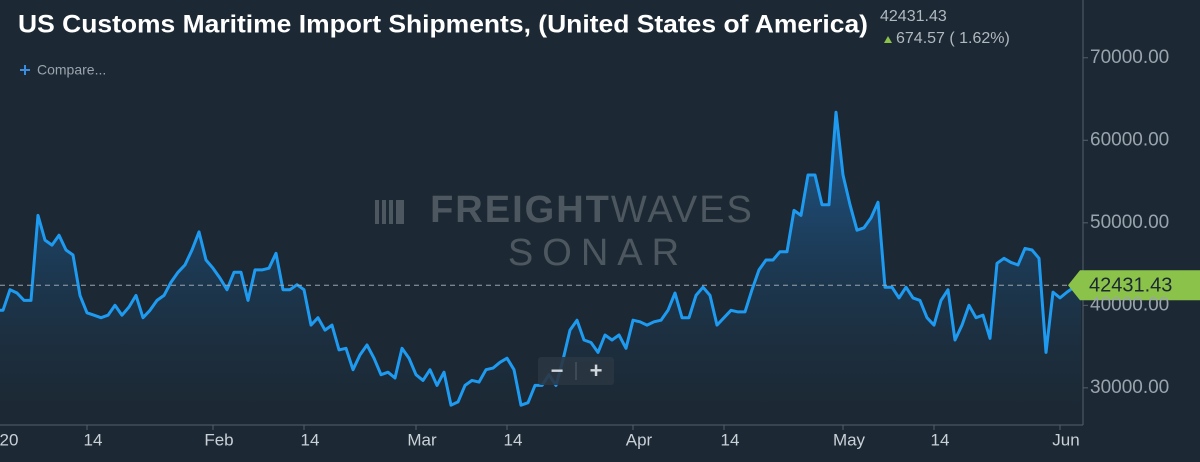 Image resolution: width=1200 pixels, height=462 pixels. I want to click on y-tick-label: 60000.00, so click(1129, 139).